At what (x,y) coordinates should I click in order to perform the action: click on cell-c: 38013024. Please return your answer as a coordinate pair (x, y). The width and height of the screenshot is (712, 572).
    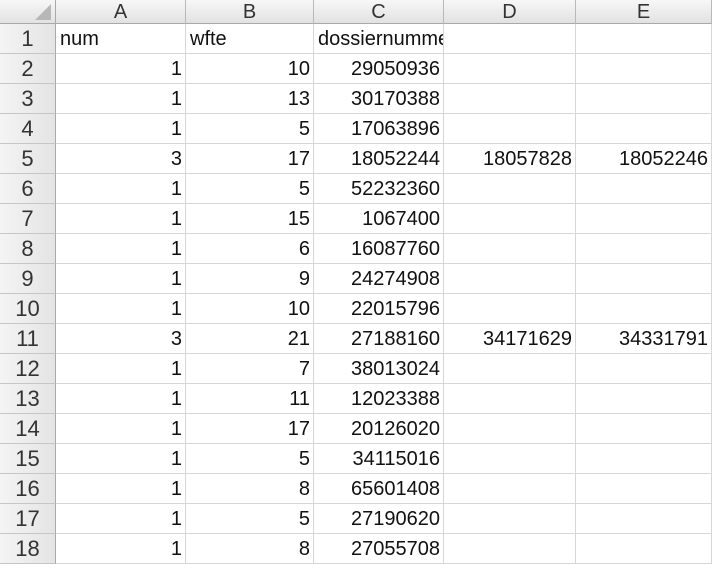
    Looking at the image, I should click on (379, 369).